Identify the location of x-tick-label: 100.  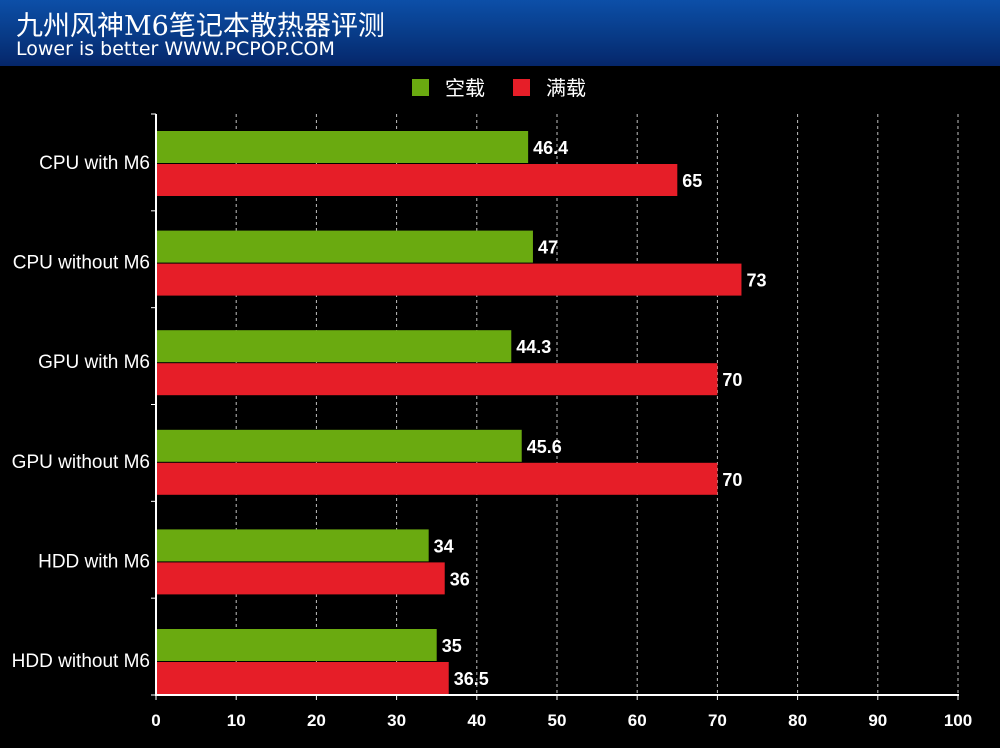
(958, 720).